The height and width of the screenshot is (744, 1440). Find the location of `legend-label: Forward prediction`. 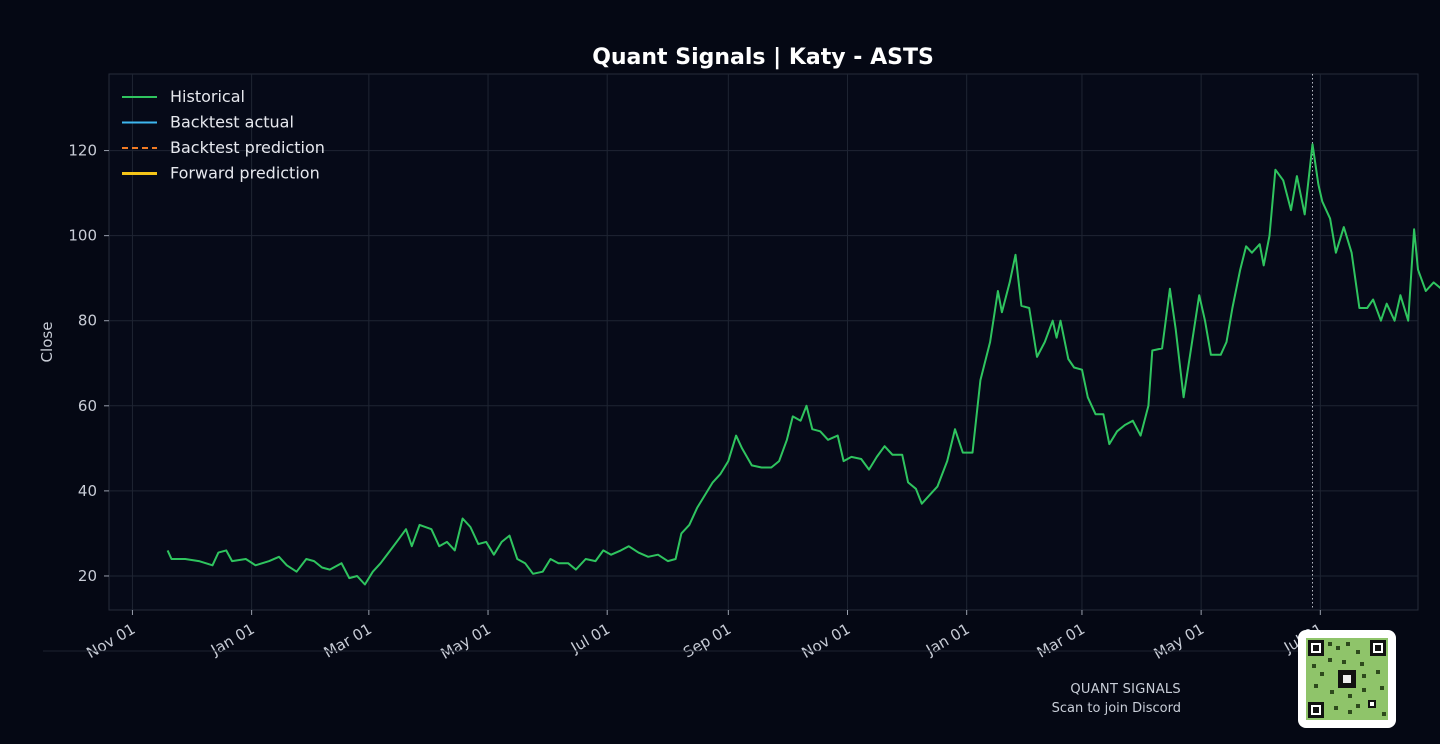

legend-label: Forward prediction is located at coordinates (245, 173).